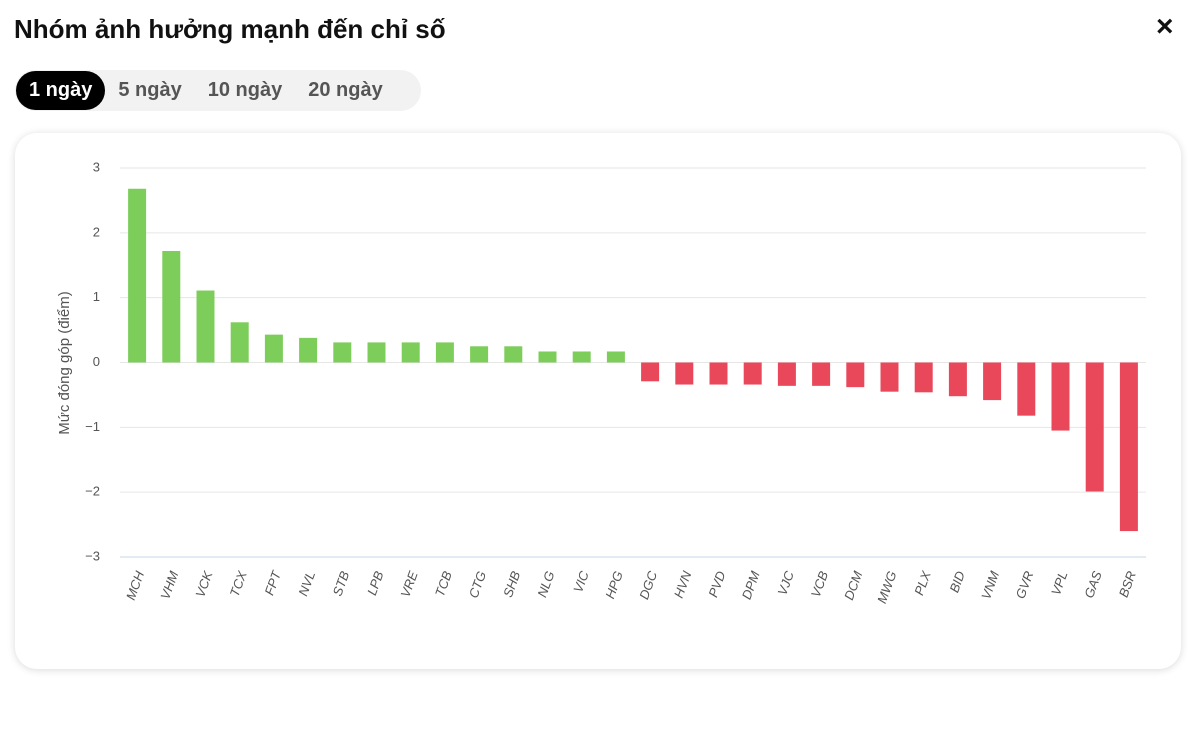 Image resolution: width=1200 pixels, height=729 pixels. Describe the element at coordinates (92, 426) in the screenshot. I see `y-tick-label: −1` at that location.